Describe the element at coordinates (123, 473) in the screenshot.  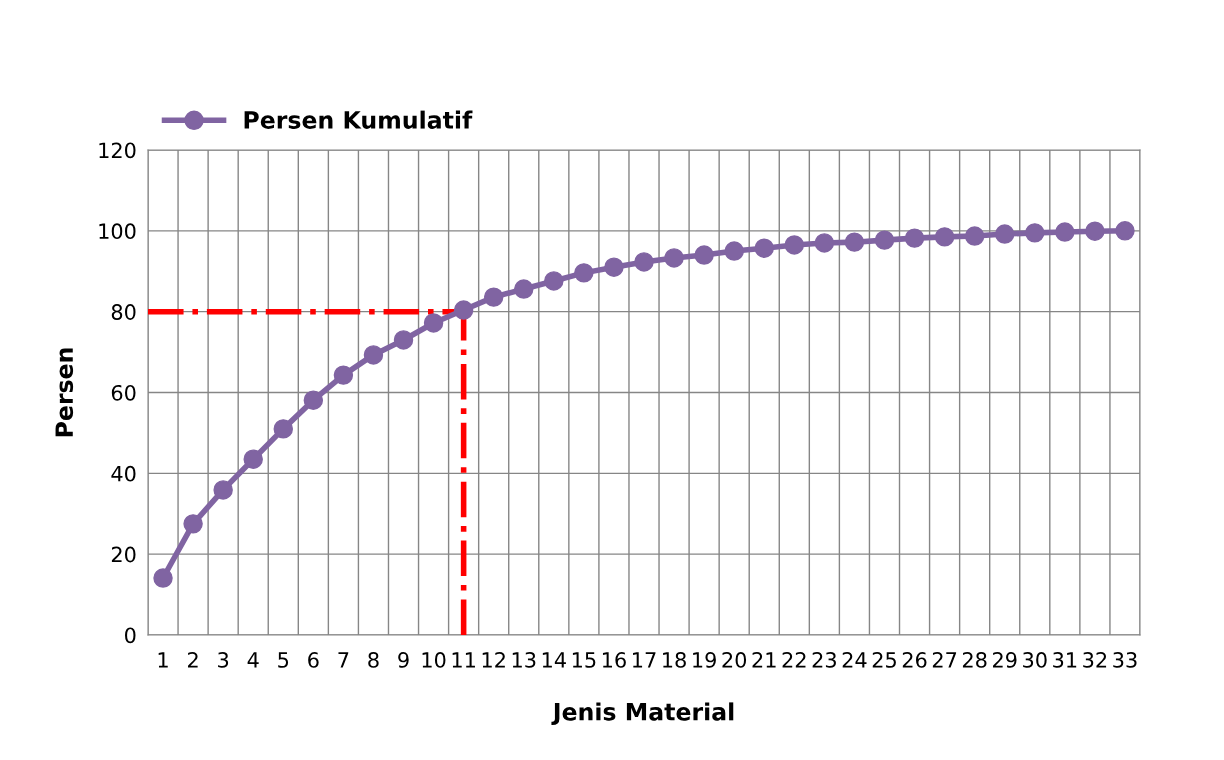
I see `y-tick-label: 40` at that location.